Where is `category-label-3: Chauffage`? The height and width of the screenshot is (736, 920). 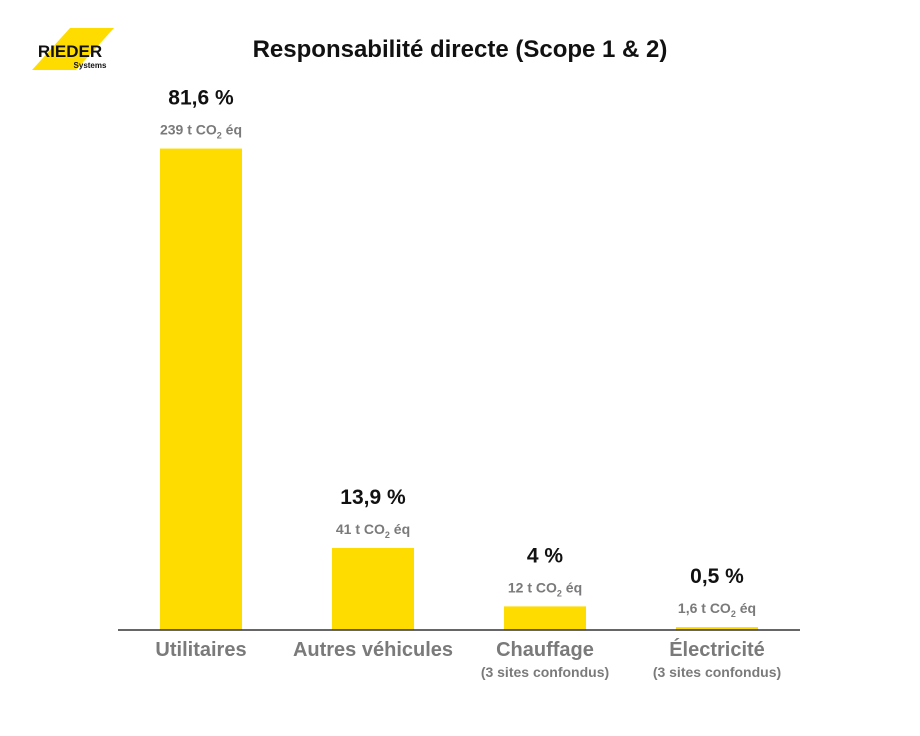
category-label-3: Chauffage is located at coordinates (545, 650).